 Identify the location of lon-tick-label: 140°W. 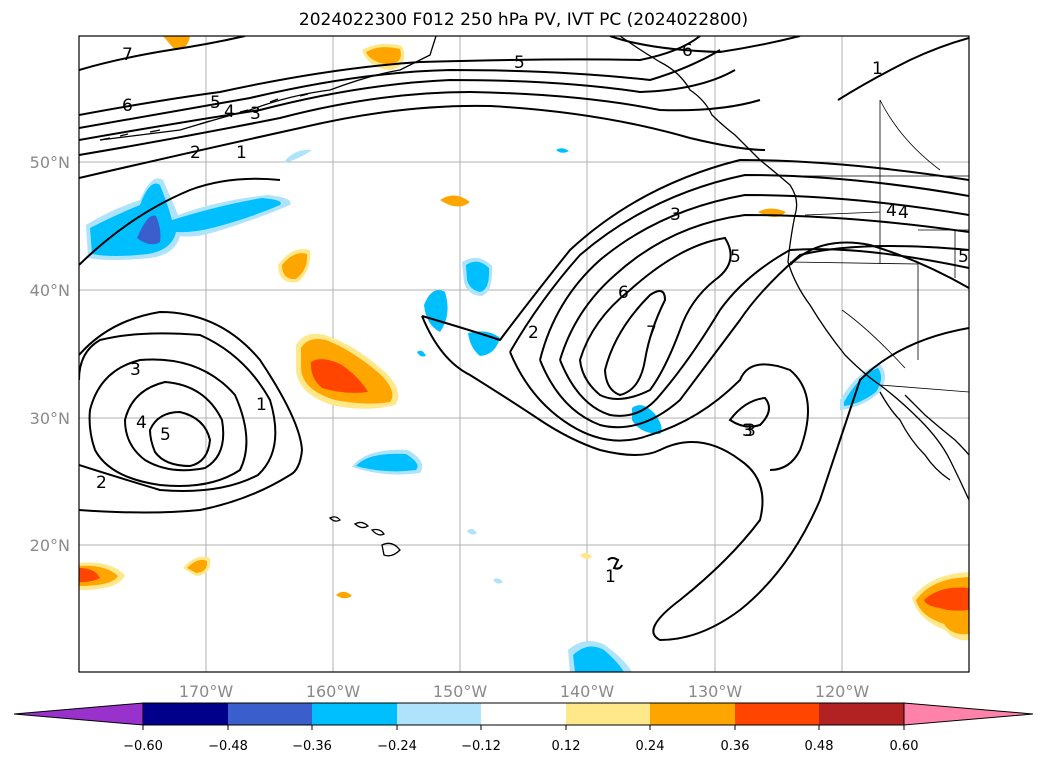
(587, 691).